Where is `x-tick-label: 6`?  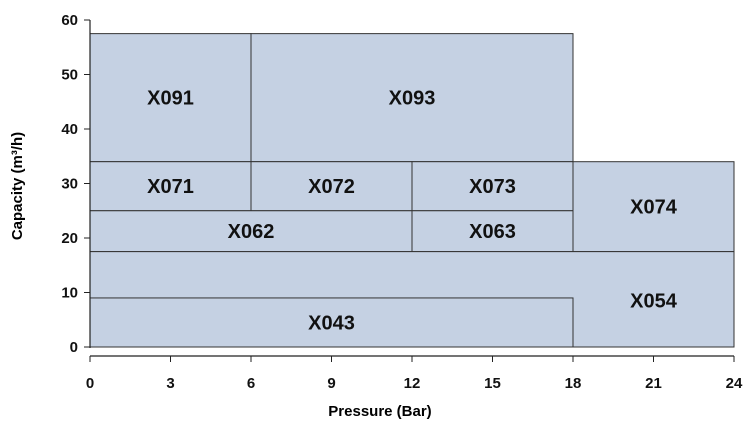 x-tick-label: 6 is located at coordinates (251, 383).